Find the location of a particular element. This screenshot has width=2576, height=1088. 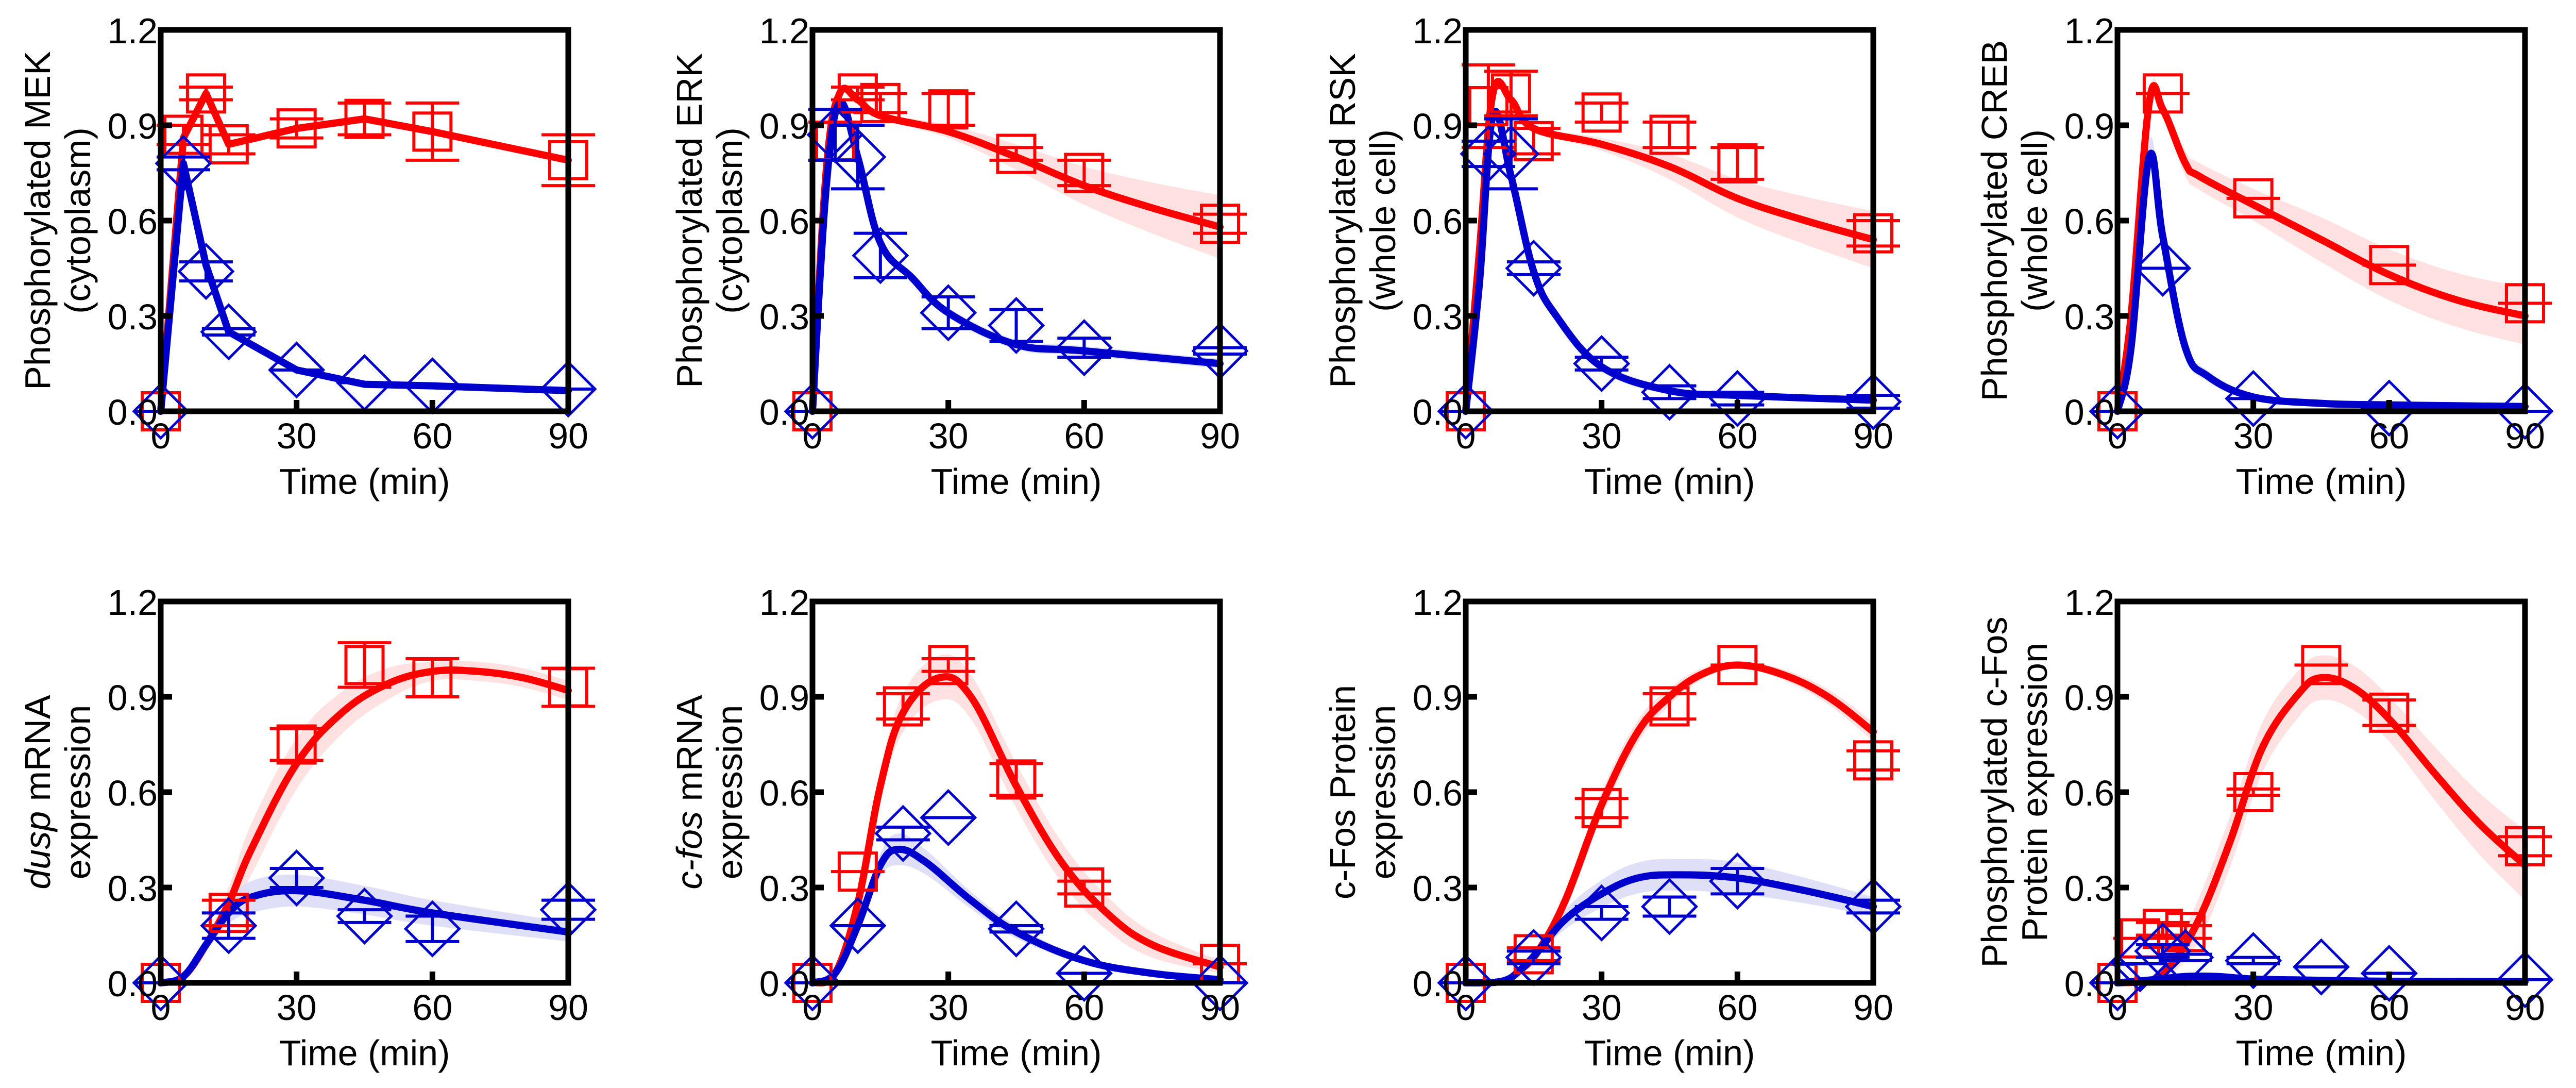

y-axis-title-line: Protein expression is located at coordinates (2034, 792).